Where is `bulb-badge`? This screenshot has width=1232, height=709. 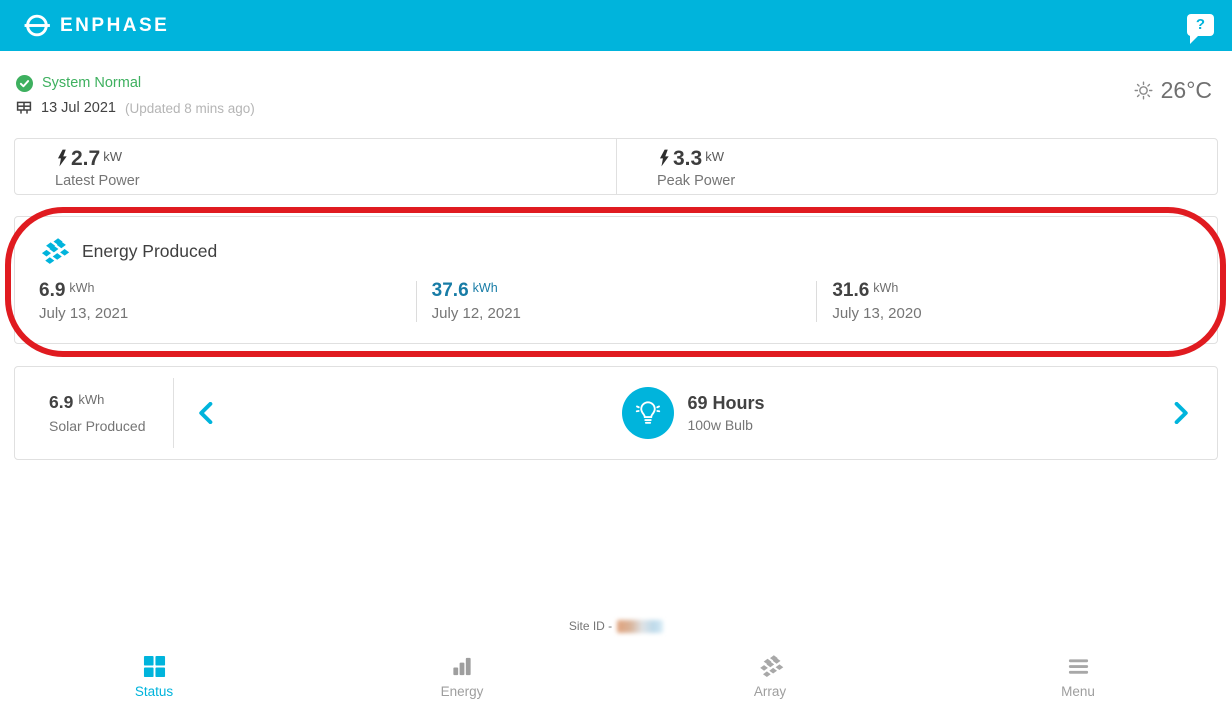 bulb-badge is located at coordinates (648, 413).